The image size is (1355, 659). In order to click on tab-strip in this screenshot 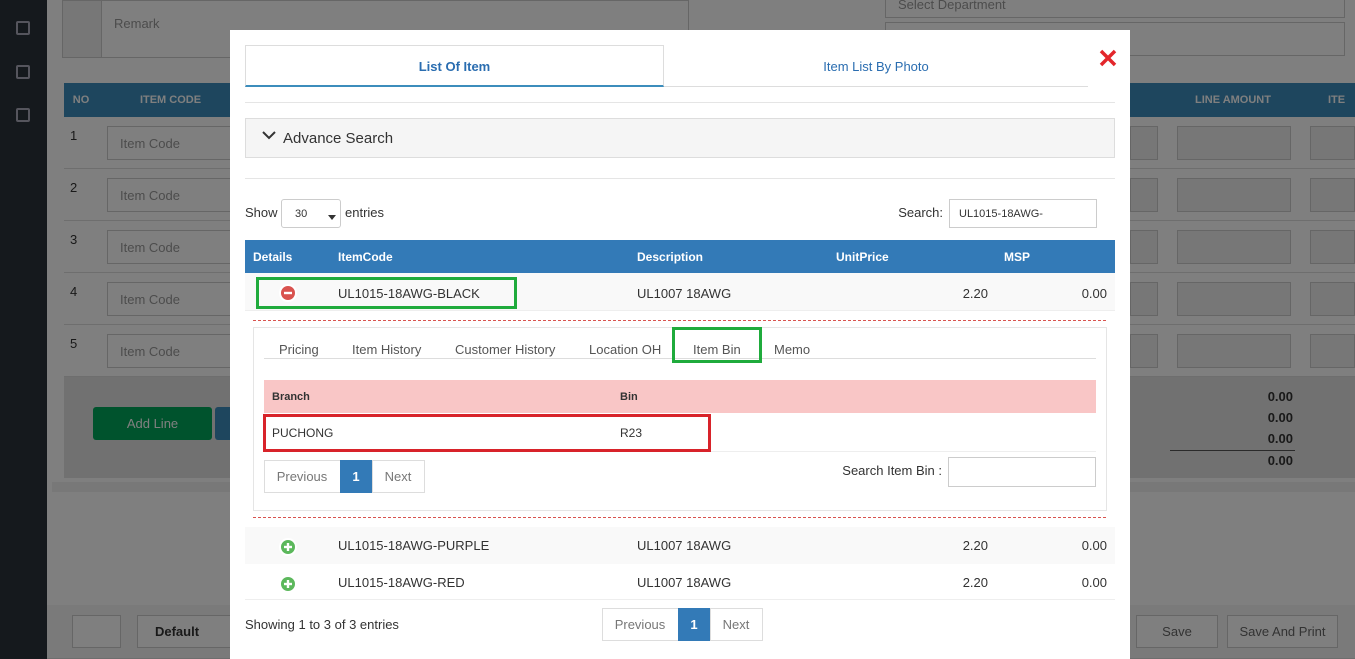, I will do `click(666, 86)`.